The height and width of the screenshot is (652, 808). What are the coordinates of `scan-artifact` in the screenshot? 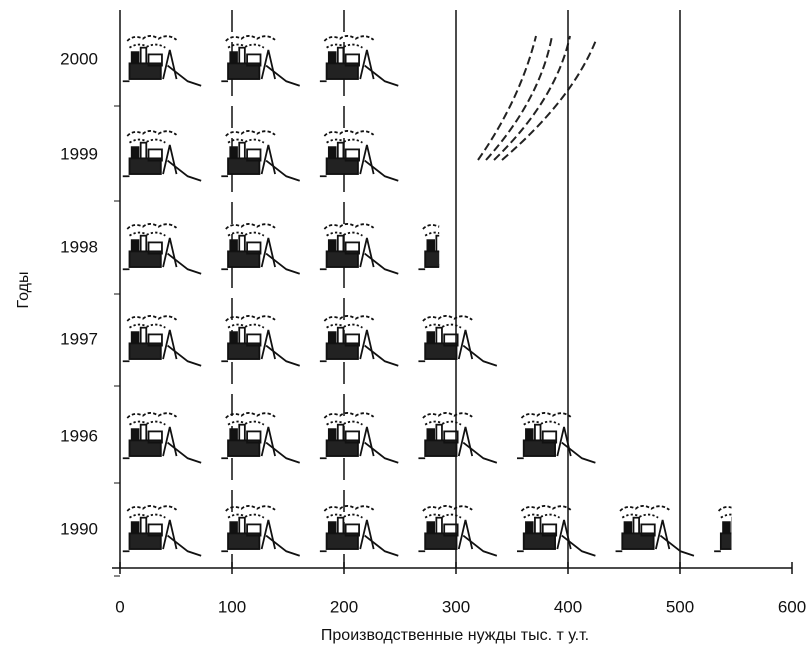 It's located at (537, 98).